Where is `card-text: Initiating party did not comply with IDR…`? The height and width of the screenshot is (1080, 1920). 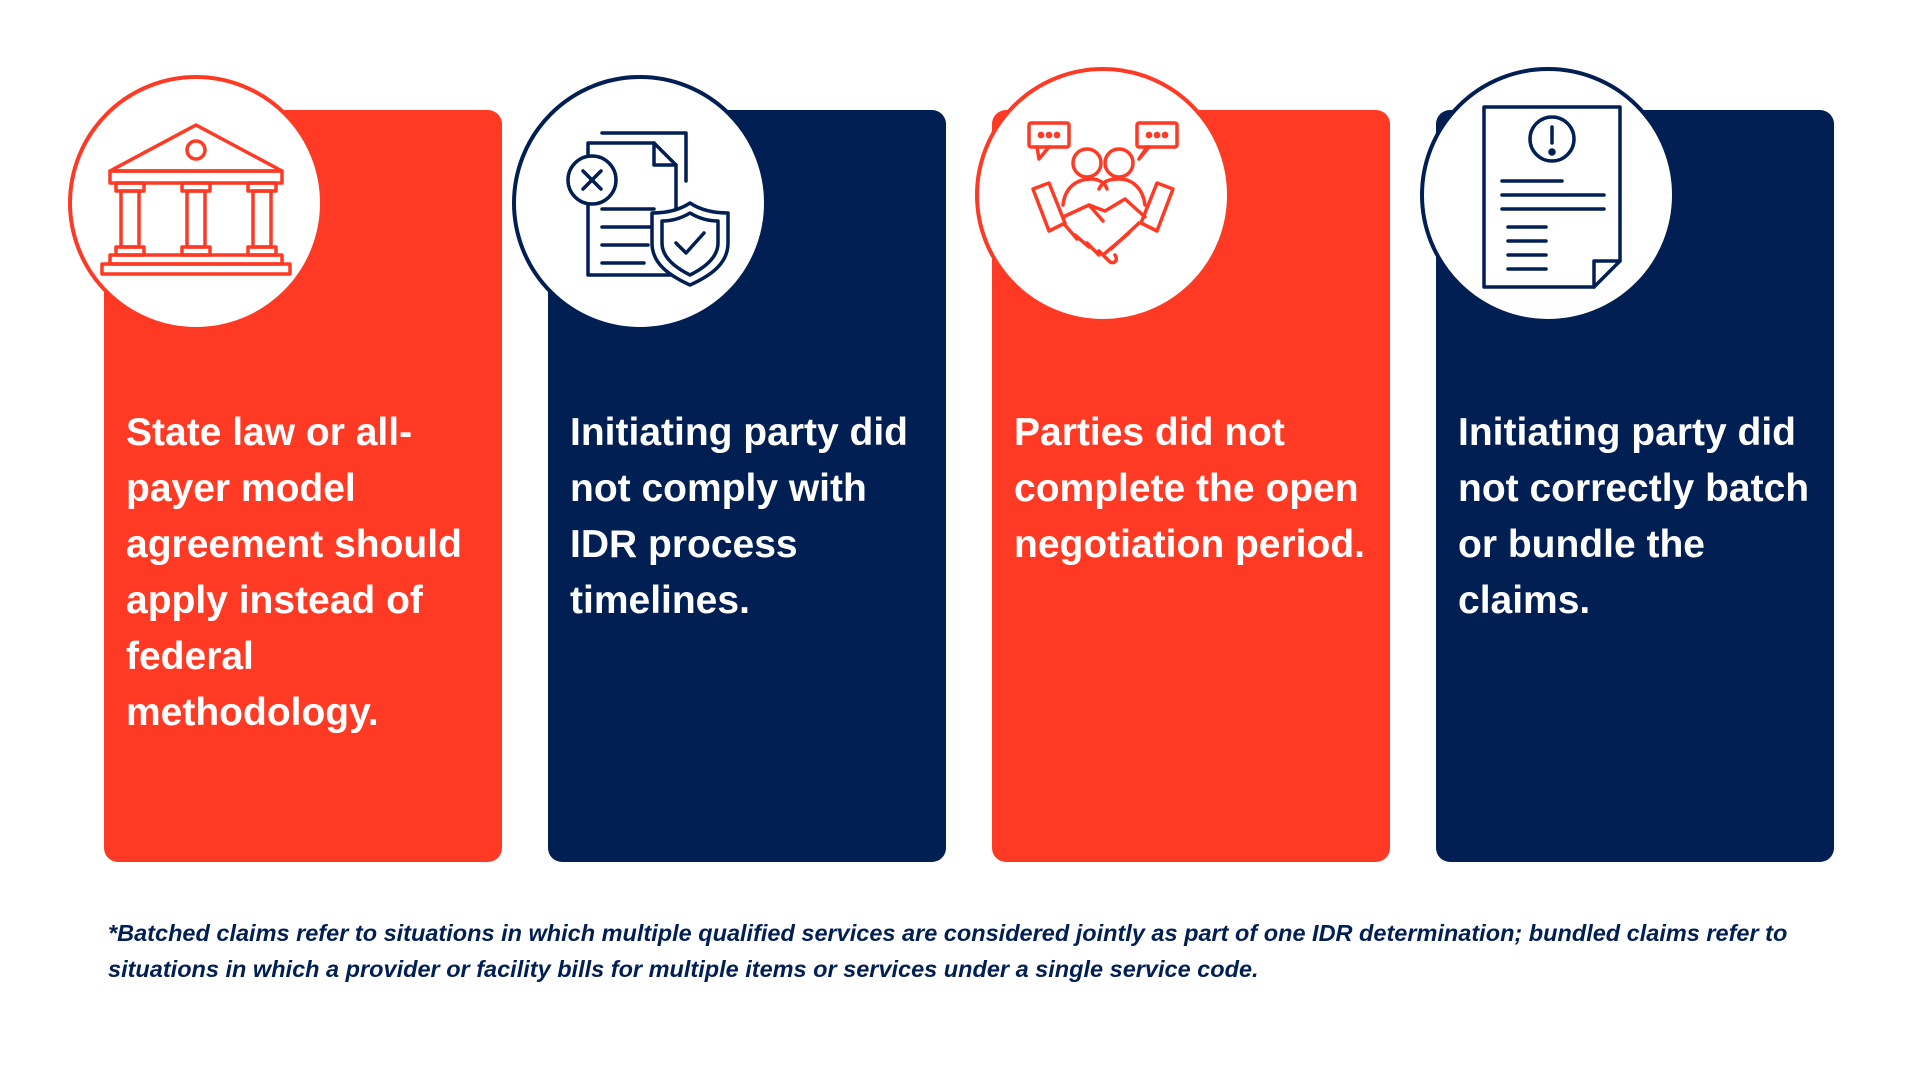
card-text: Initiating party did not comply with IDR… is located at coordinates (739, 516).